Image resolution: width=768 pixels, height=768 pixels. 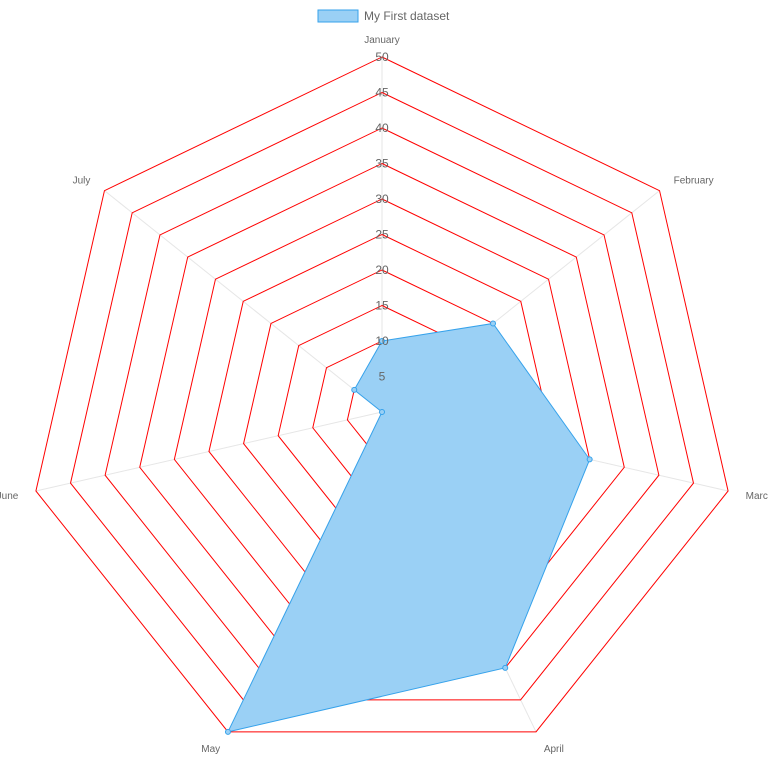 What do you see at coordinates (210, 749) in the screenshot?
I see `point-label: May` at bounding box center [210, 749].